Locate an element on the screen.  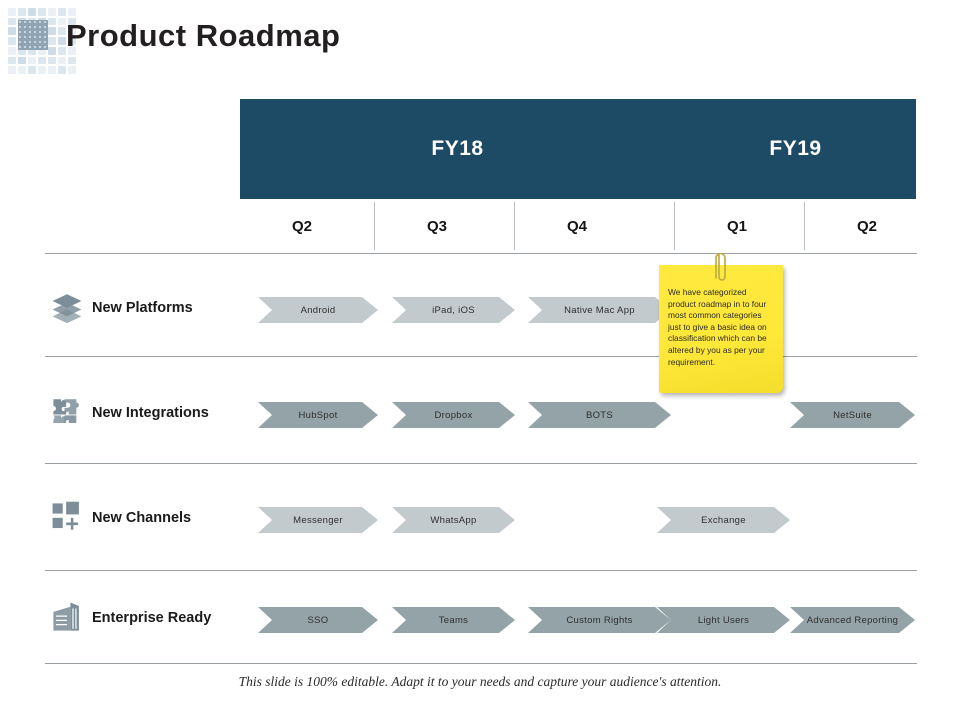
roadmap-row-new-channels: New Channels Messenger WhatsApp Exchange is located at coordinates (480, 520).